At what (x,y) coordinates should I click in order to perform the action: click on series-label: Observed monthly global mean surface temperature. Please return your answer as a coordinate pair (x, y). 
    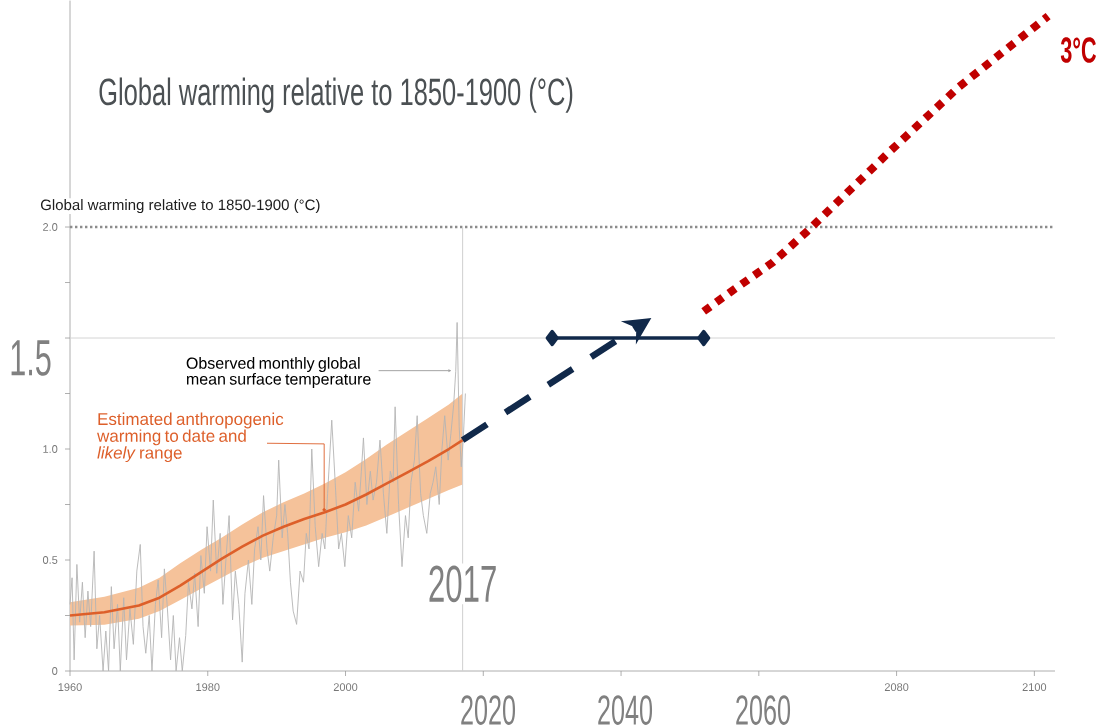
    Looking at the image, I should click on (278, 372).